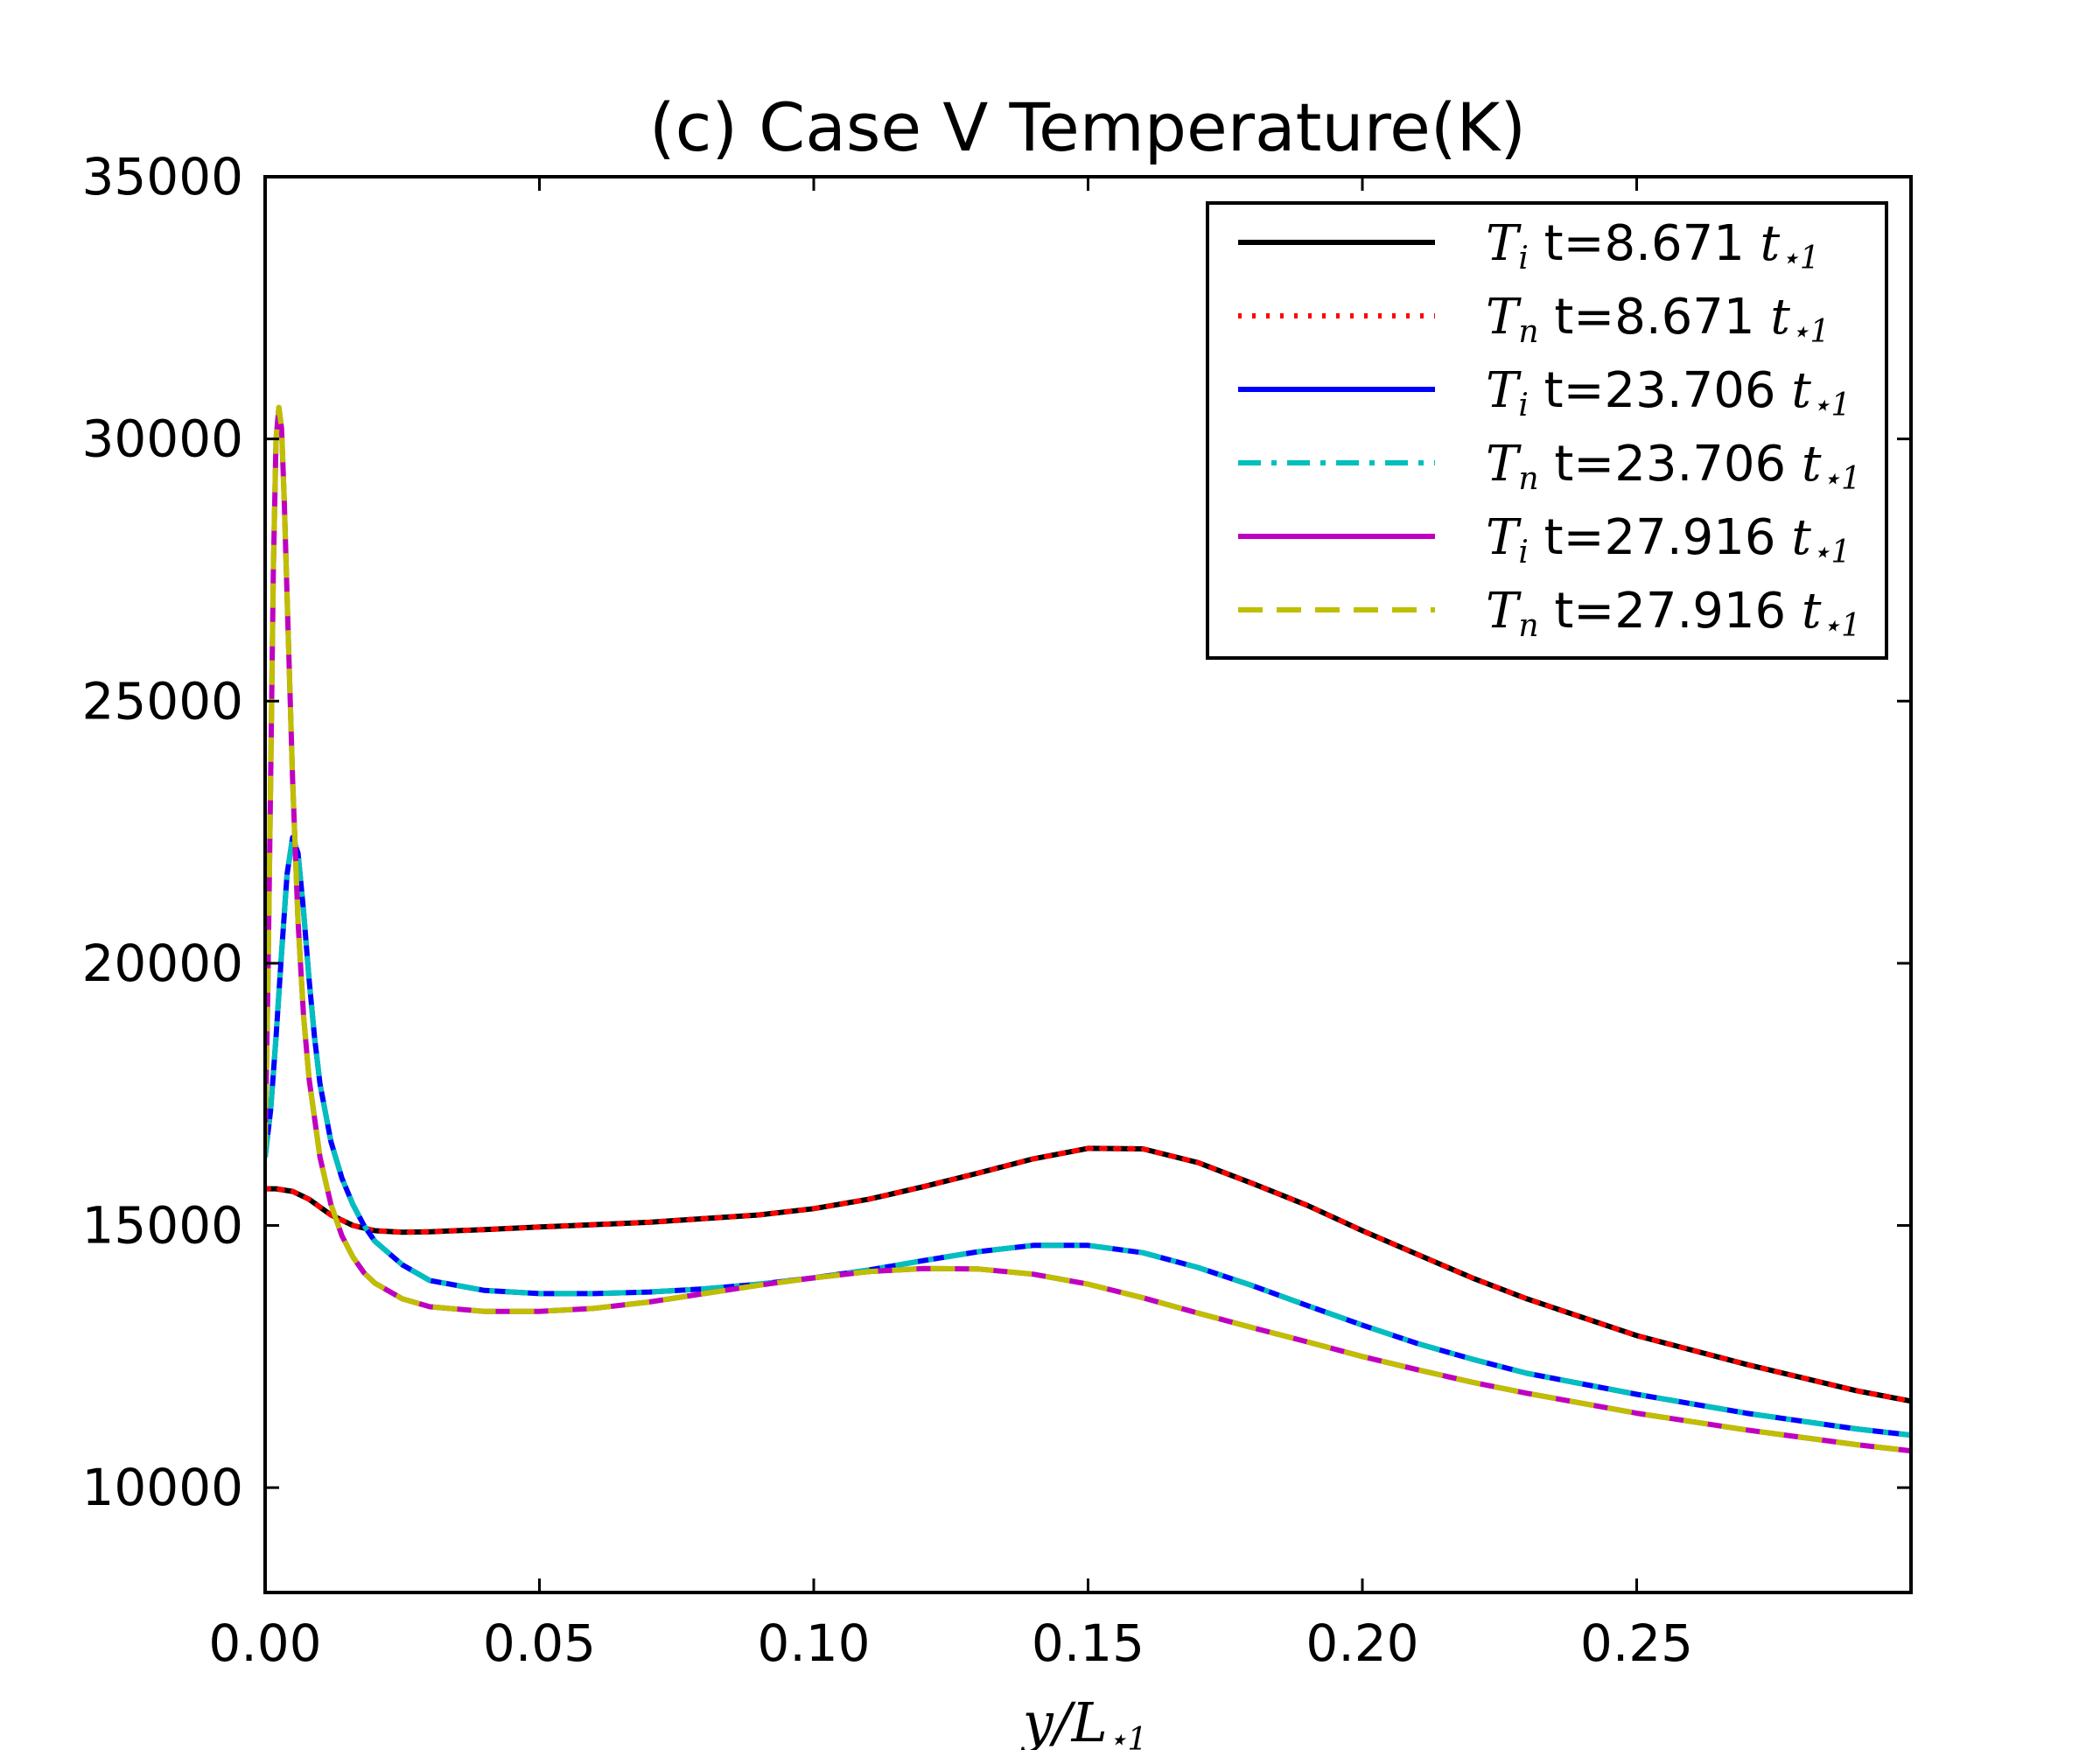 The height and width of the screenshot is (1750, 2100). I want to click on legend-label-6: Tn t=27.916 t⋆1, so click(1673, 613).